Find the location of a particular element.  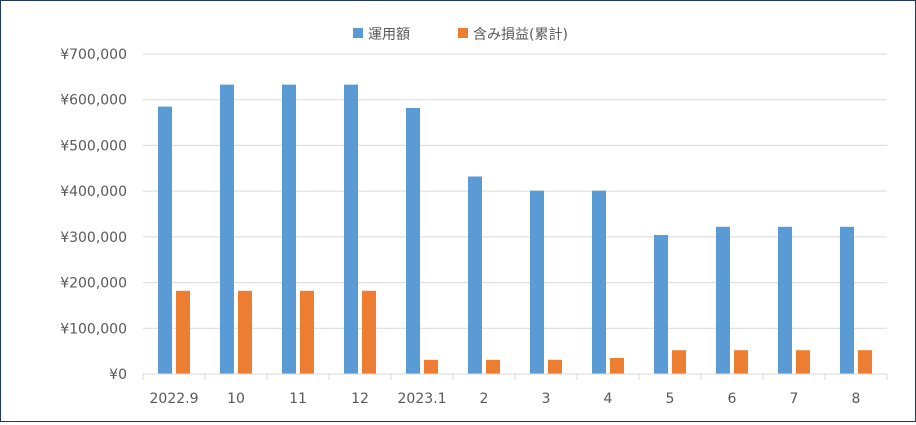

y-tick-label: ¥200,000 is located at coordinates (93, 284).